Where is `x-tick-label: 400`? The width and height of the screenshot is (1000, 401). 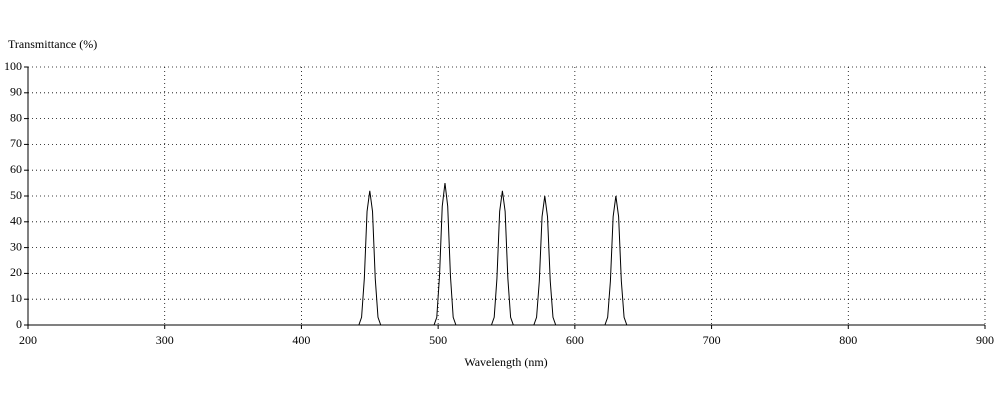
x-tick-label: 400 is located at coordinates (301, 340).